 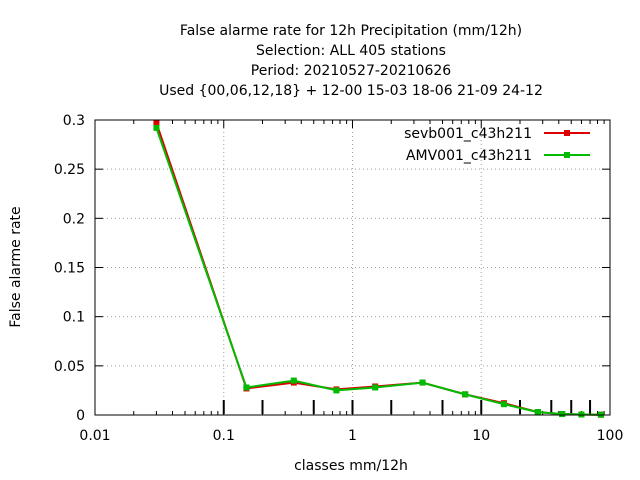 I want to click on y-tick-label: 0.2, so click(x=74, y=219).